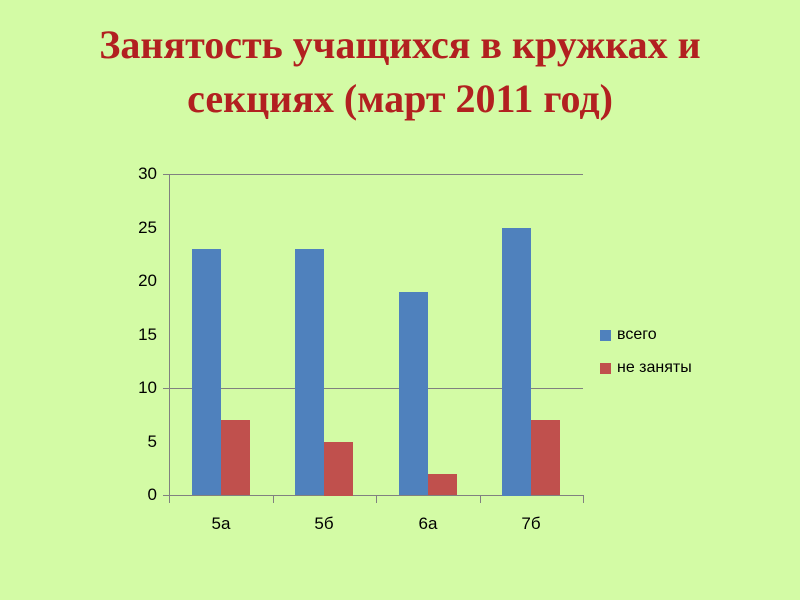 The width and height of the screenshot is (800, 600). Describe the element at coordinates (428, 523) in the screenshot. I see `category-label-6а: 6а` at that location.